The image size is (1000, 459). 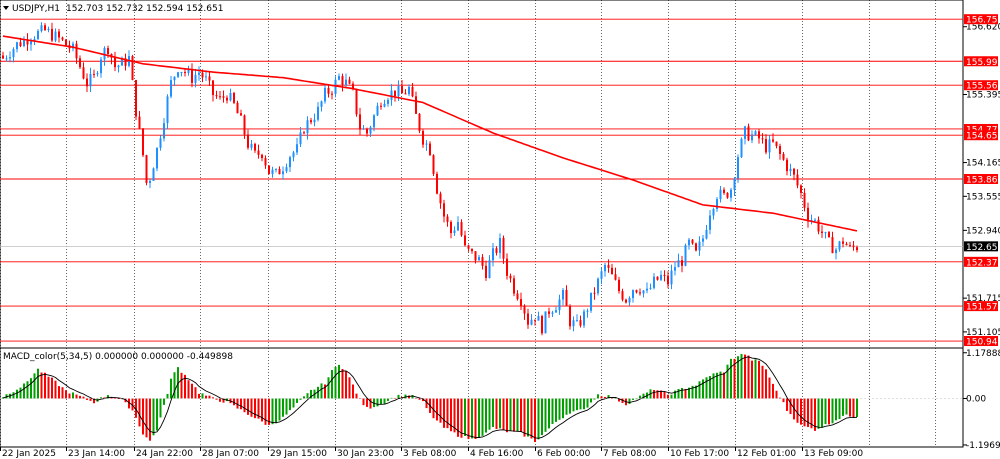 What do you see at coordinates (6, 8) in the screenshot?
I see `dropdown-triangle-icon` at bounding box center [6, 8].